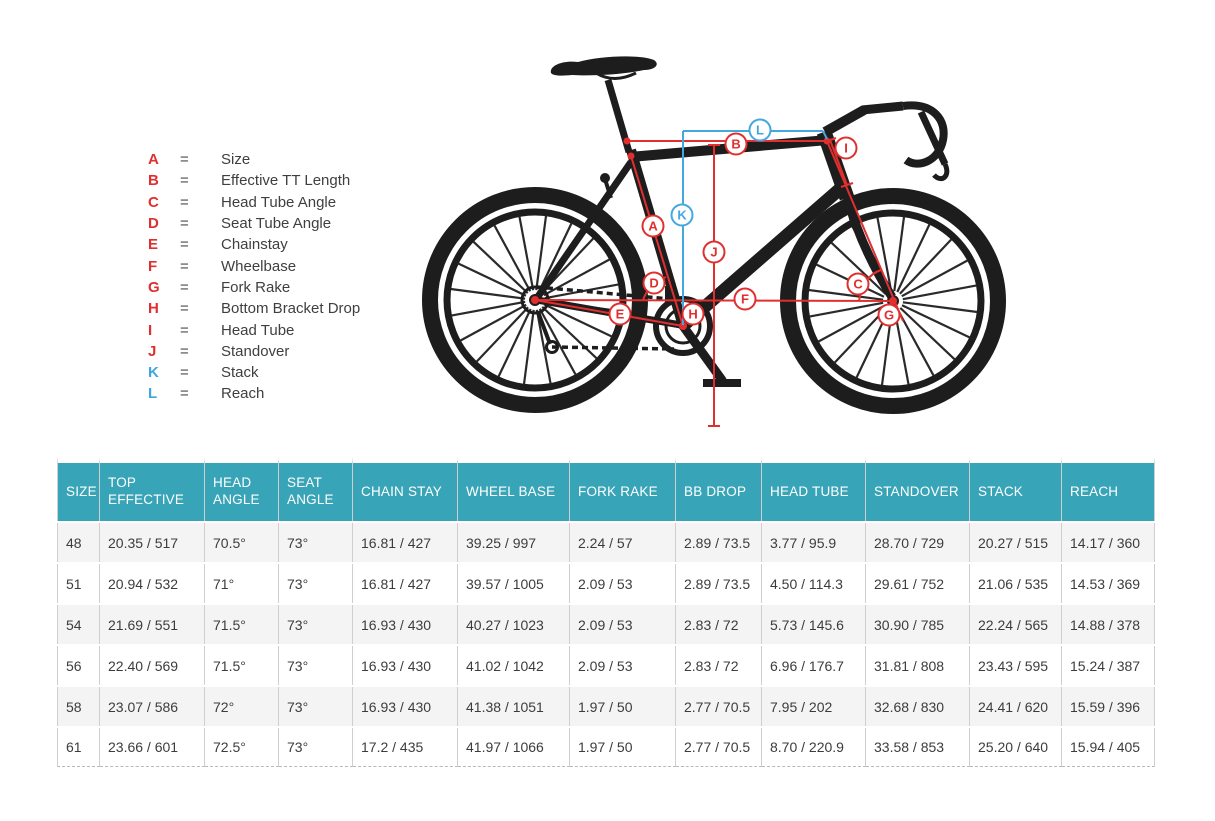 The width and height of the screenshot is (1215, 821). Describe the element at coordinates (1016, 583) in the screenshot. I see `value-cell: 21.06 / 535` at that location.